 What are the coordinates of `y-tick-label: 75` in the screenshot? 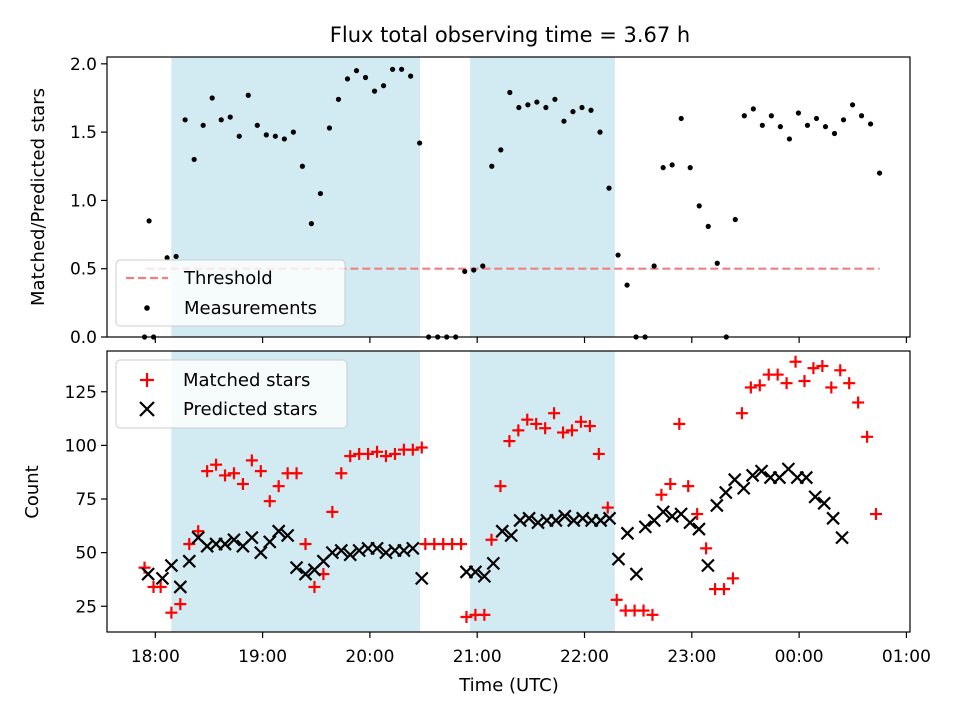 It's located at (86, 500).